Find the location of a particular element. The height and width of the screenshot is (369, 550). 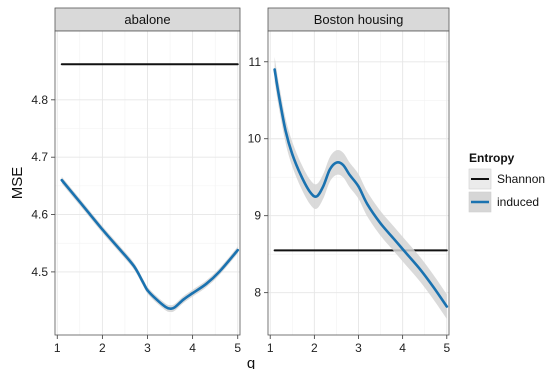

y-tick-label: 11 is located at coordinates (255, 62).